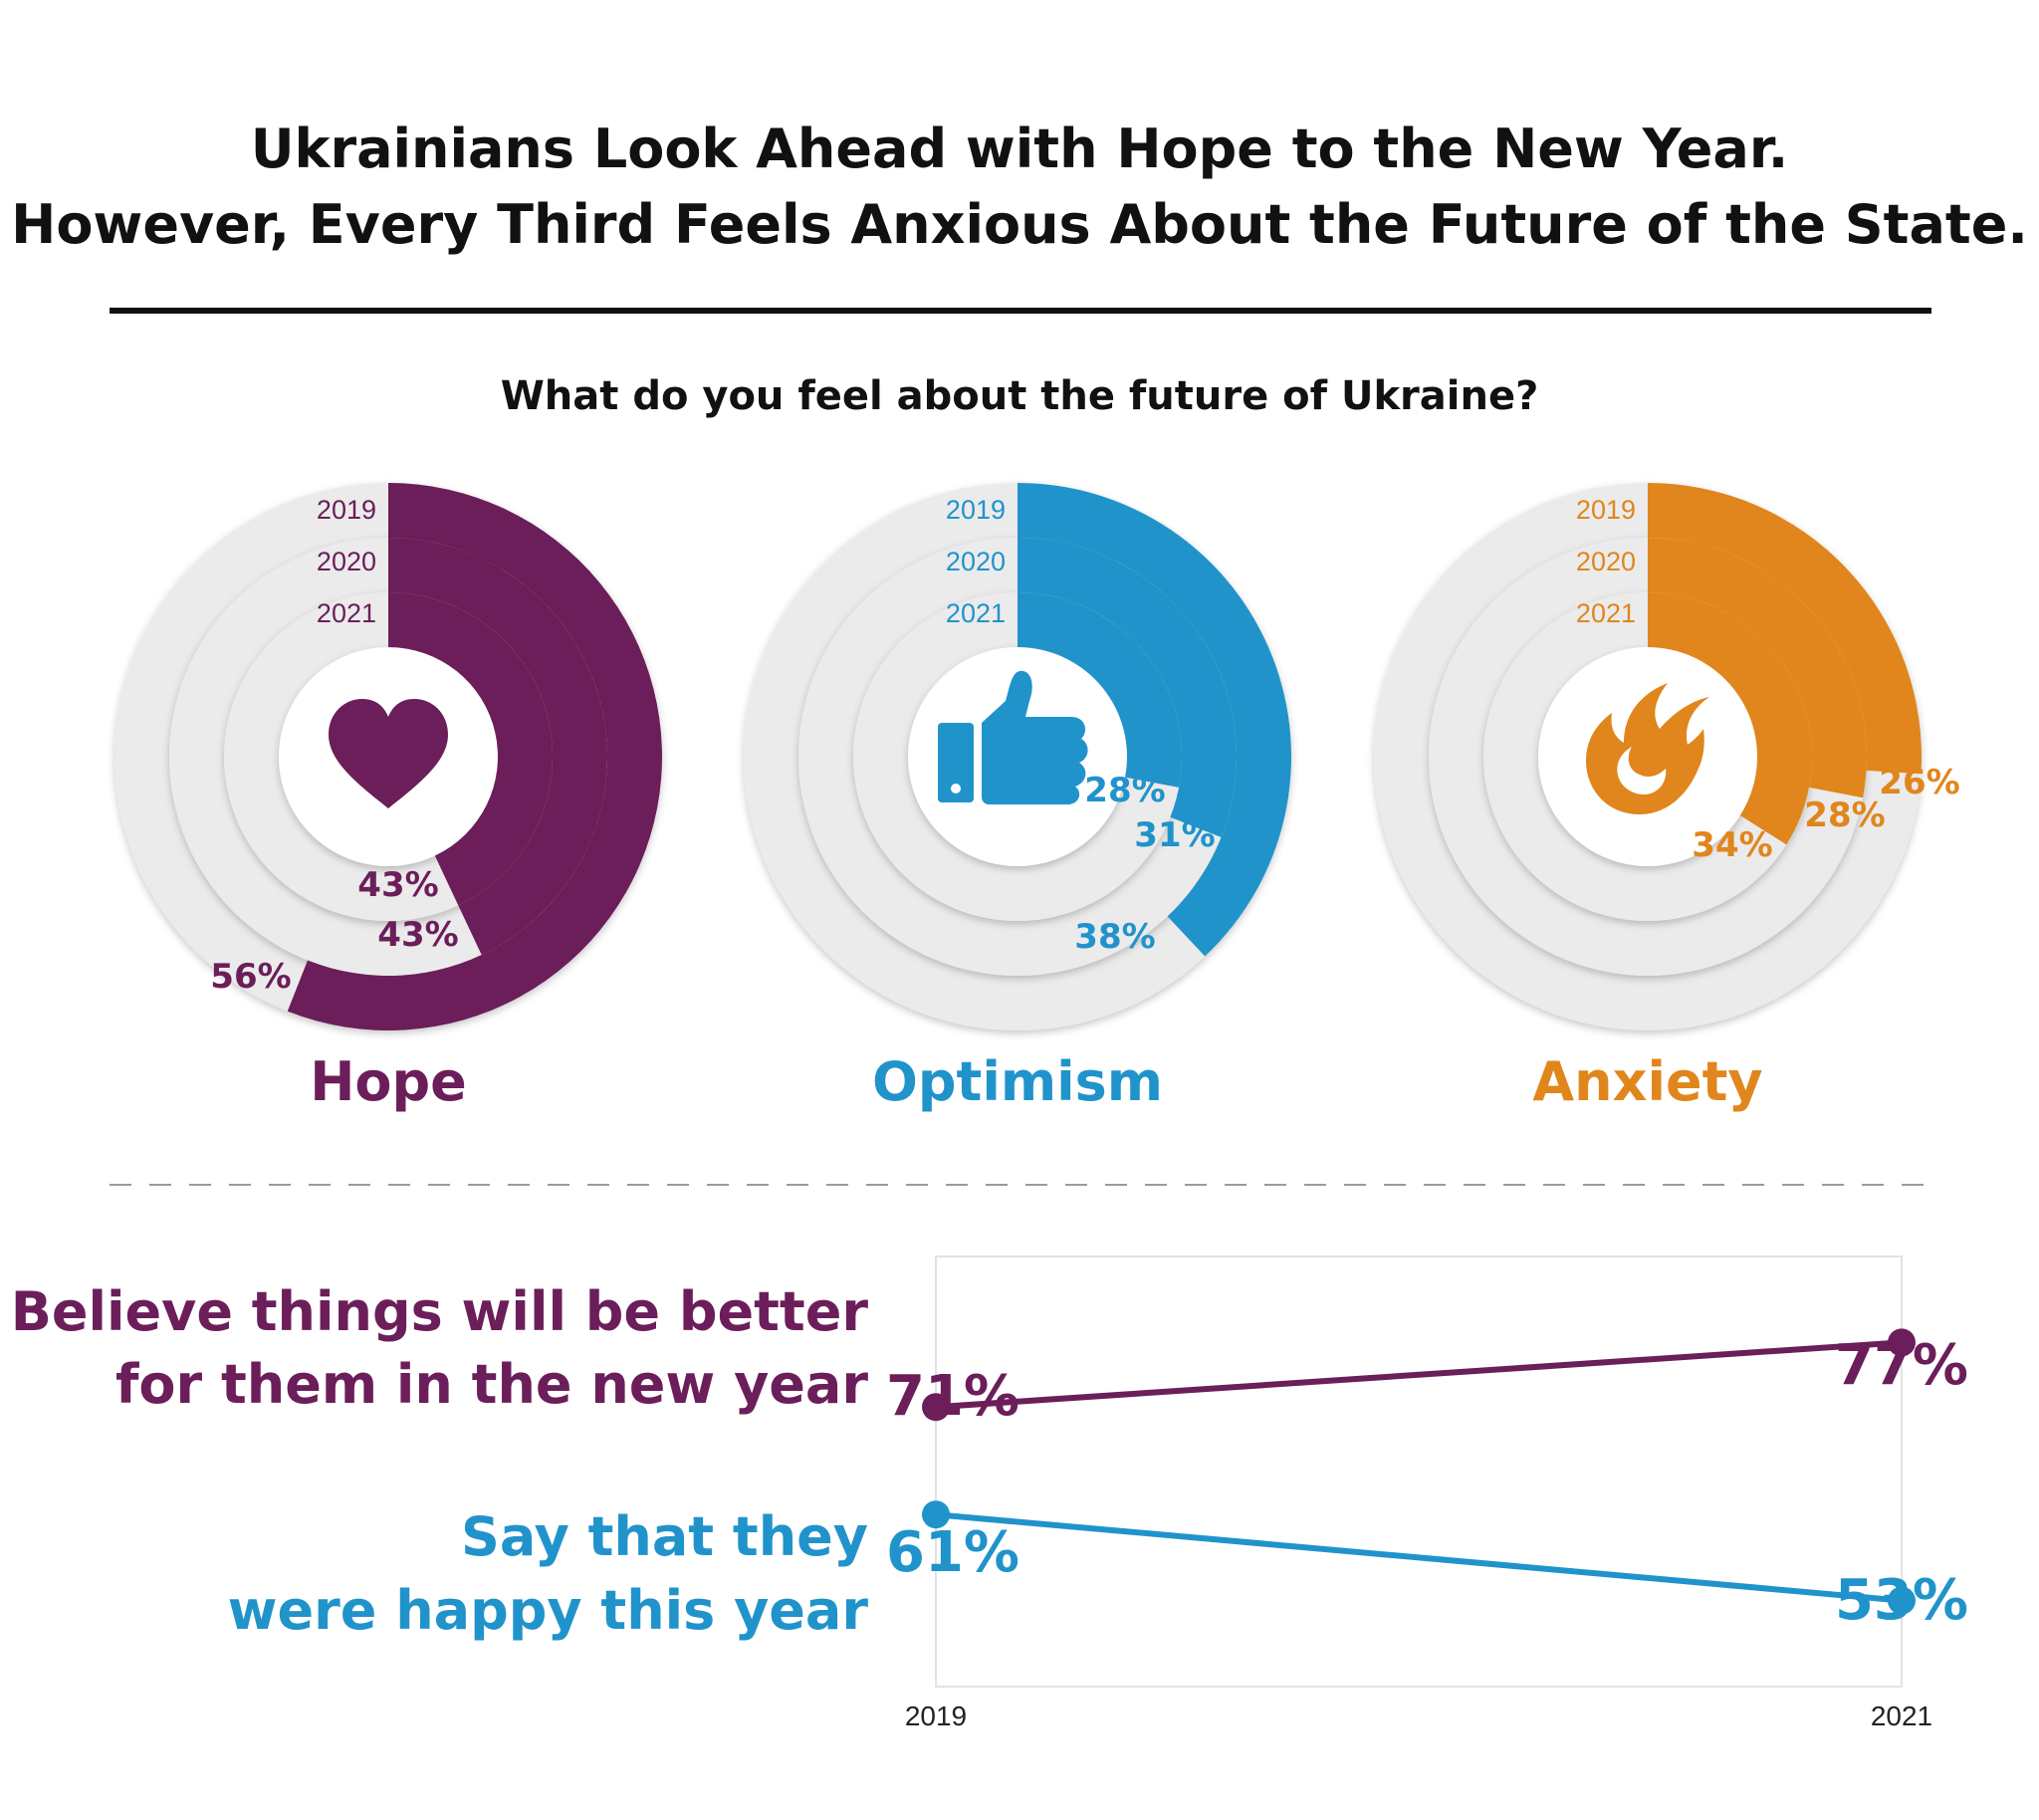 This screenshot has height=1820, width=2039. I want to click on value-label: 38%, so click(1114, 937).